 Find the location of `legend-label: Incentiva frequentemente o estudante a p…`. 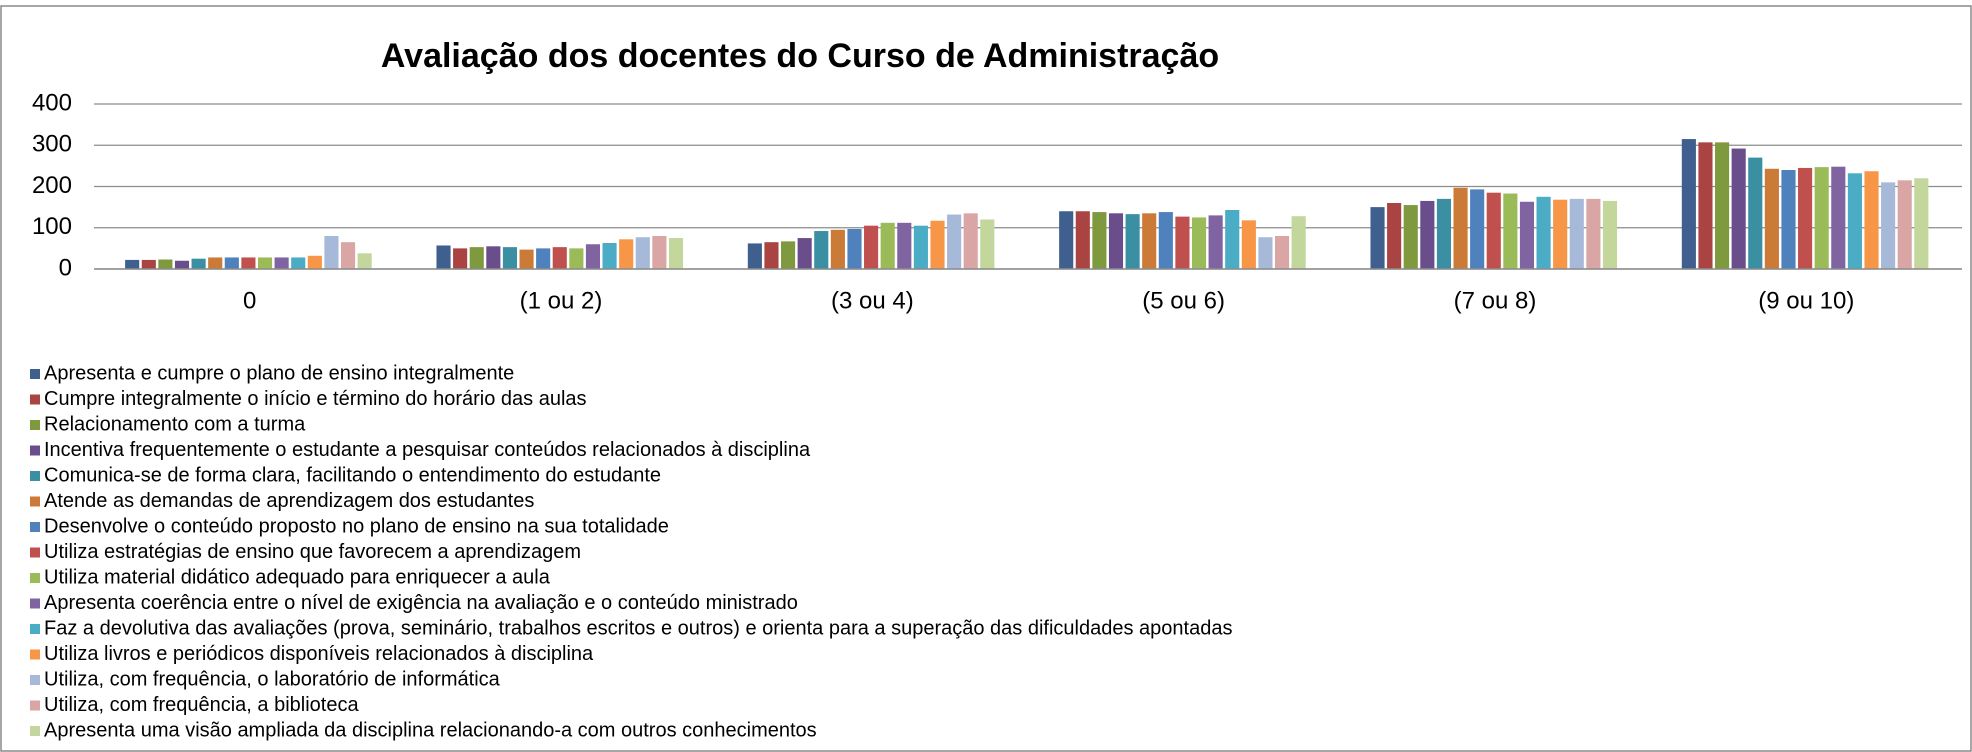

legend-label: Incentiva frequentemente o estudante a p… is located at coordinates (427, 450).